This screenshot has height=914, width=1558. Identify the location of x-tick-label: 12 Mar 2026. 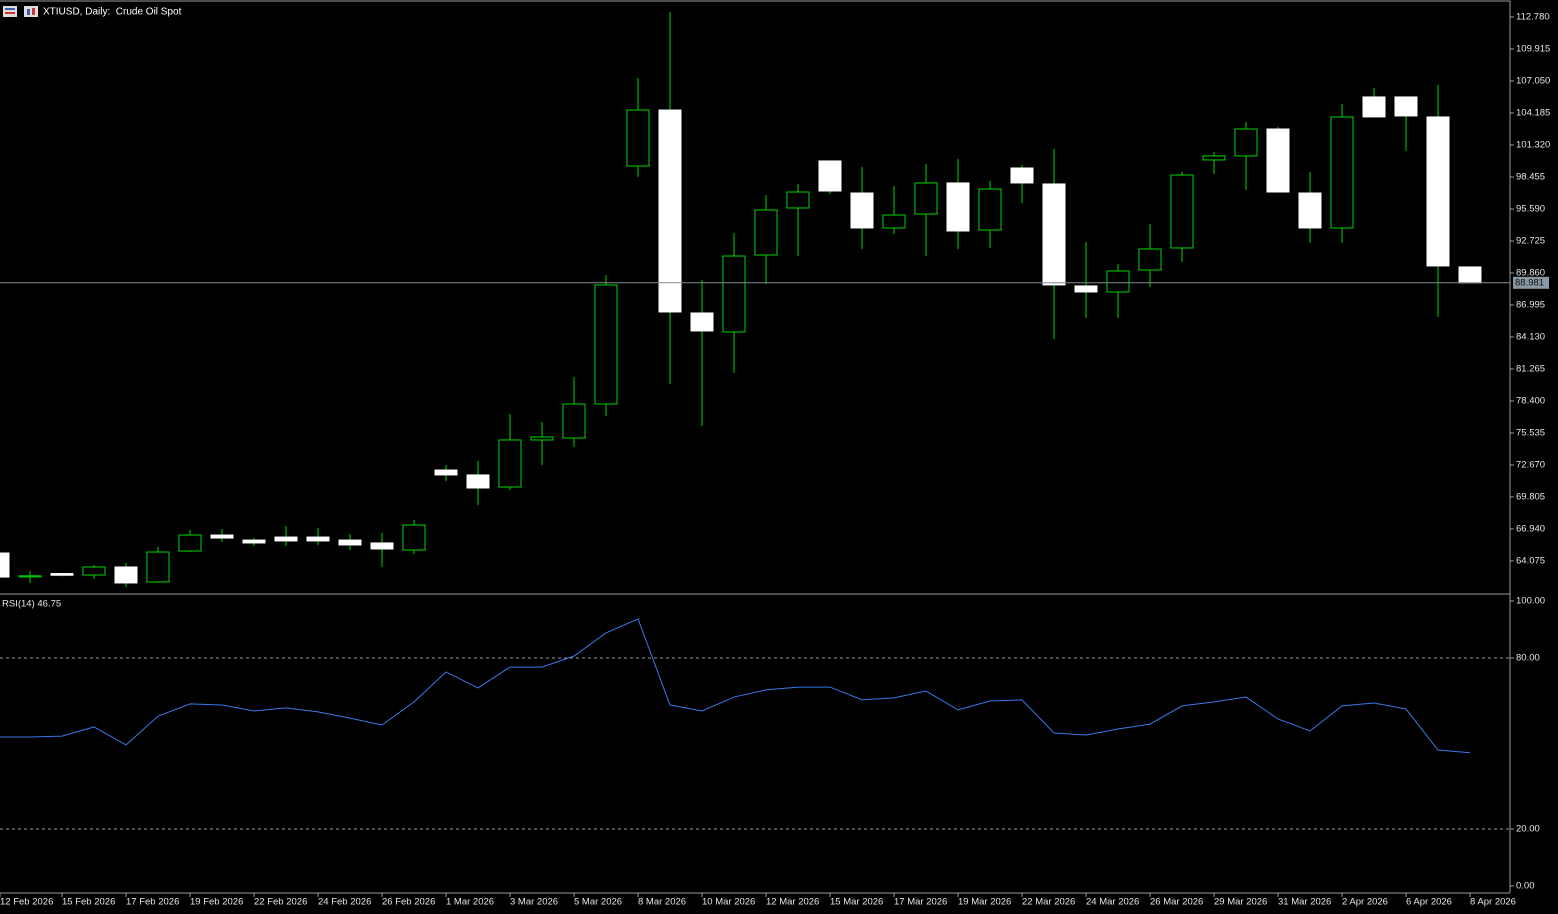
(792, 902).